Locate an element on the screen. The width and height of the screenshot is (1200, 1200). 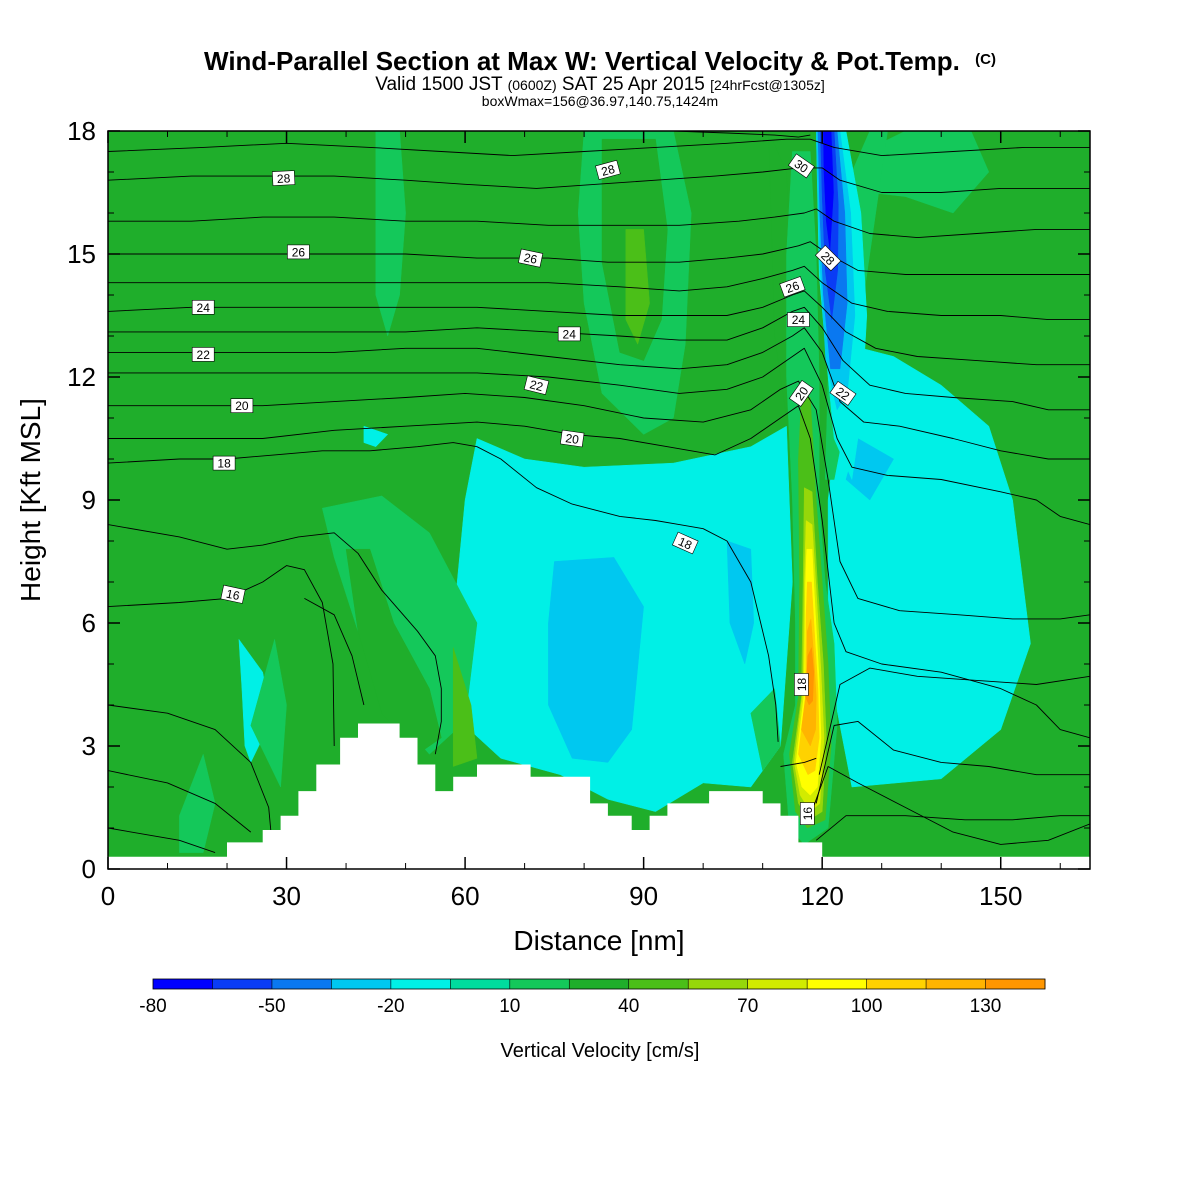
contour-label-16: 24 is located at coordinates (798, 319).